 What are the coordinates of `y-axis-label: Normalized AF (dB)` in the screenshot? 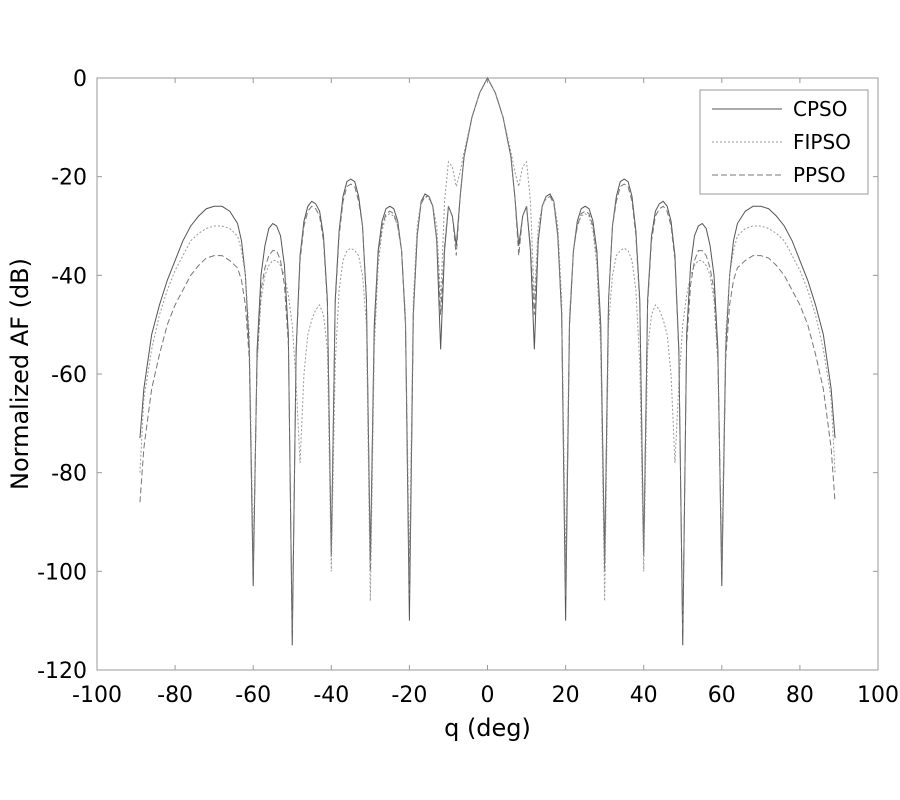 It's located at (20, 374).